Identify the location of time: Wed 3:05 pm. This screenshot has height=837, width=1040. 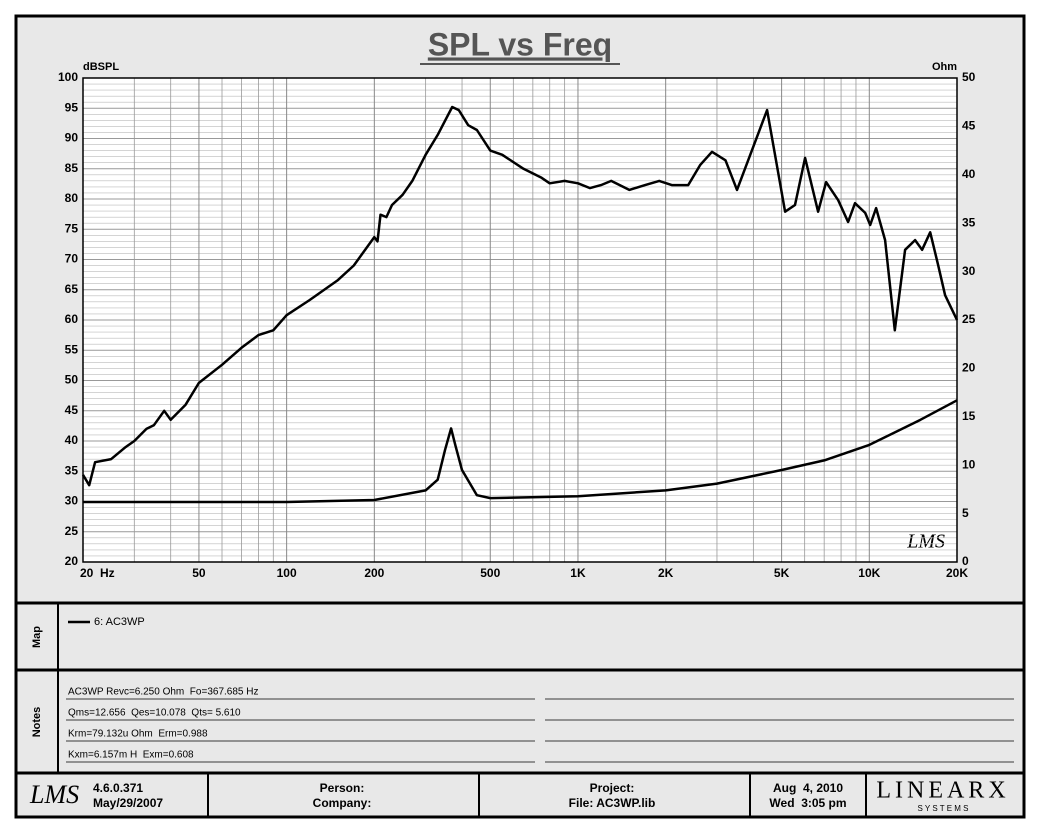
(807, 803).